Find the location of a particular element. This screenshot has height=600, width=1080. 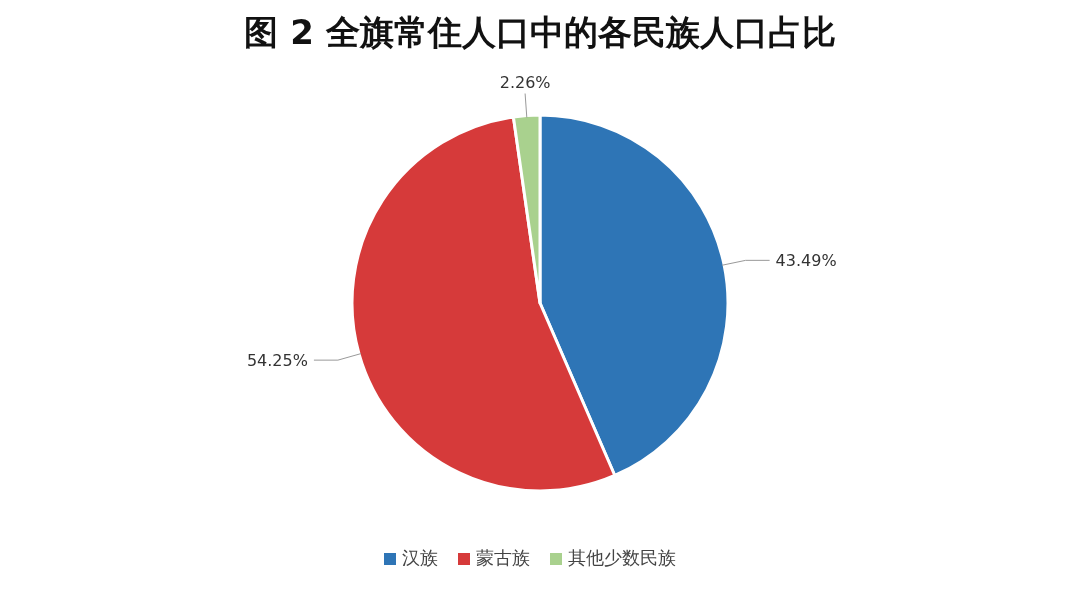

data-label: 2.26% is located at coordinates (525, 82).